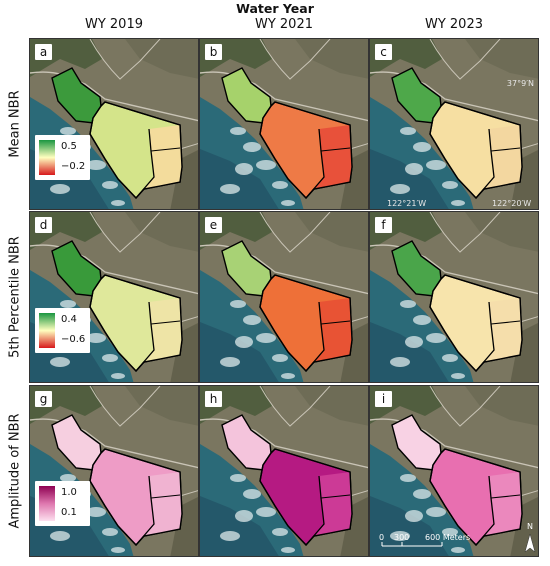  Describe the element at coordinates (73, 339) in the screenshot. I see `legend-min-label: −0.6` at that location.